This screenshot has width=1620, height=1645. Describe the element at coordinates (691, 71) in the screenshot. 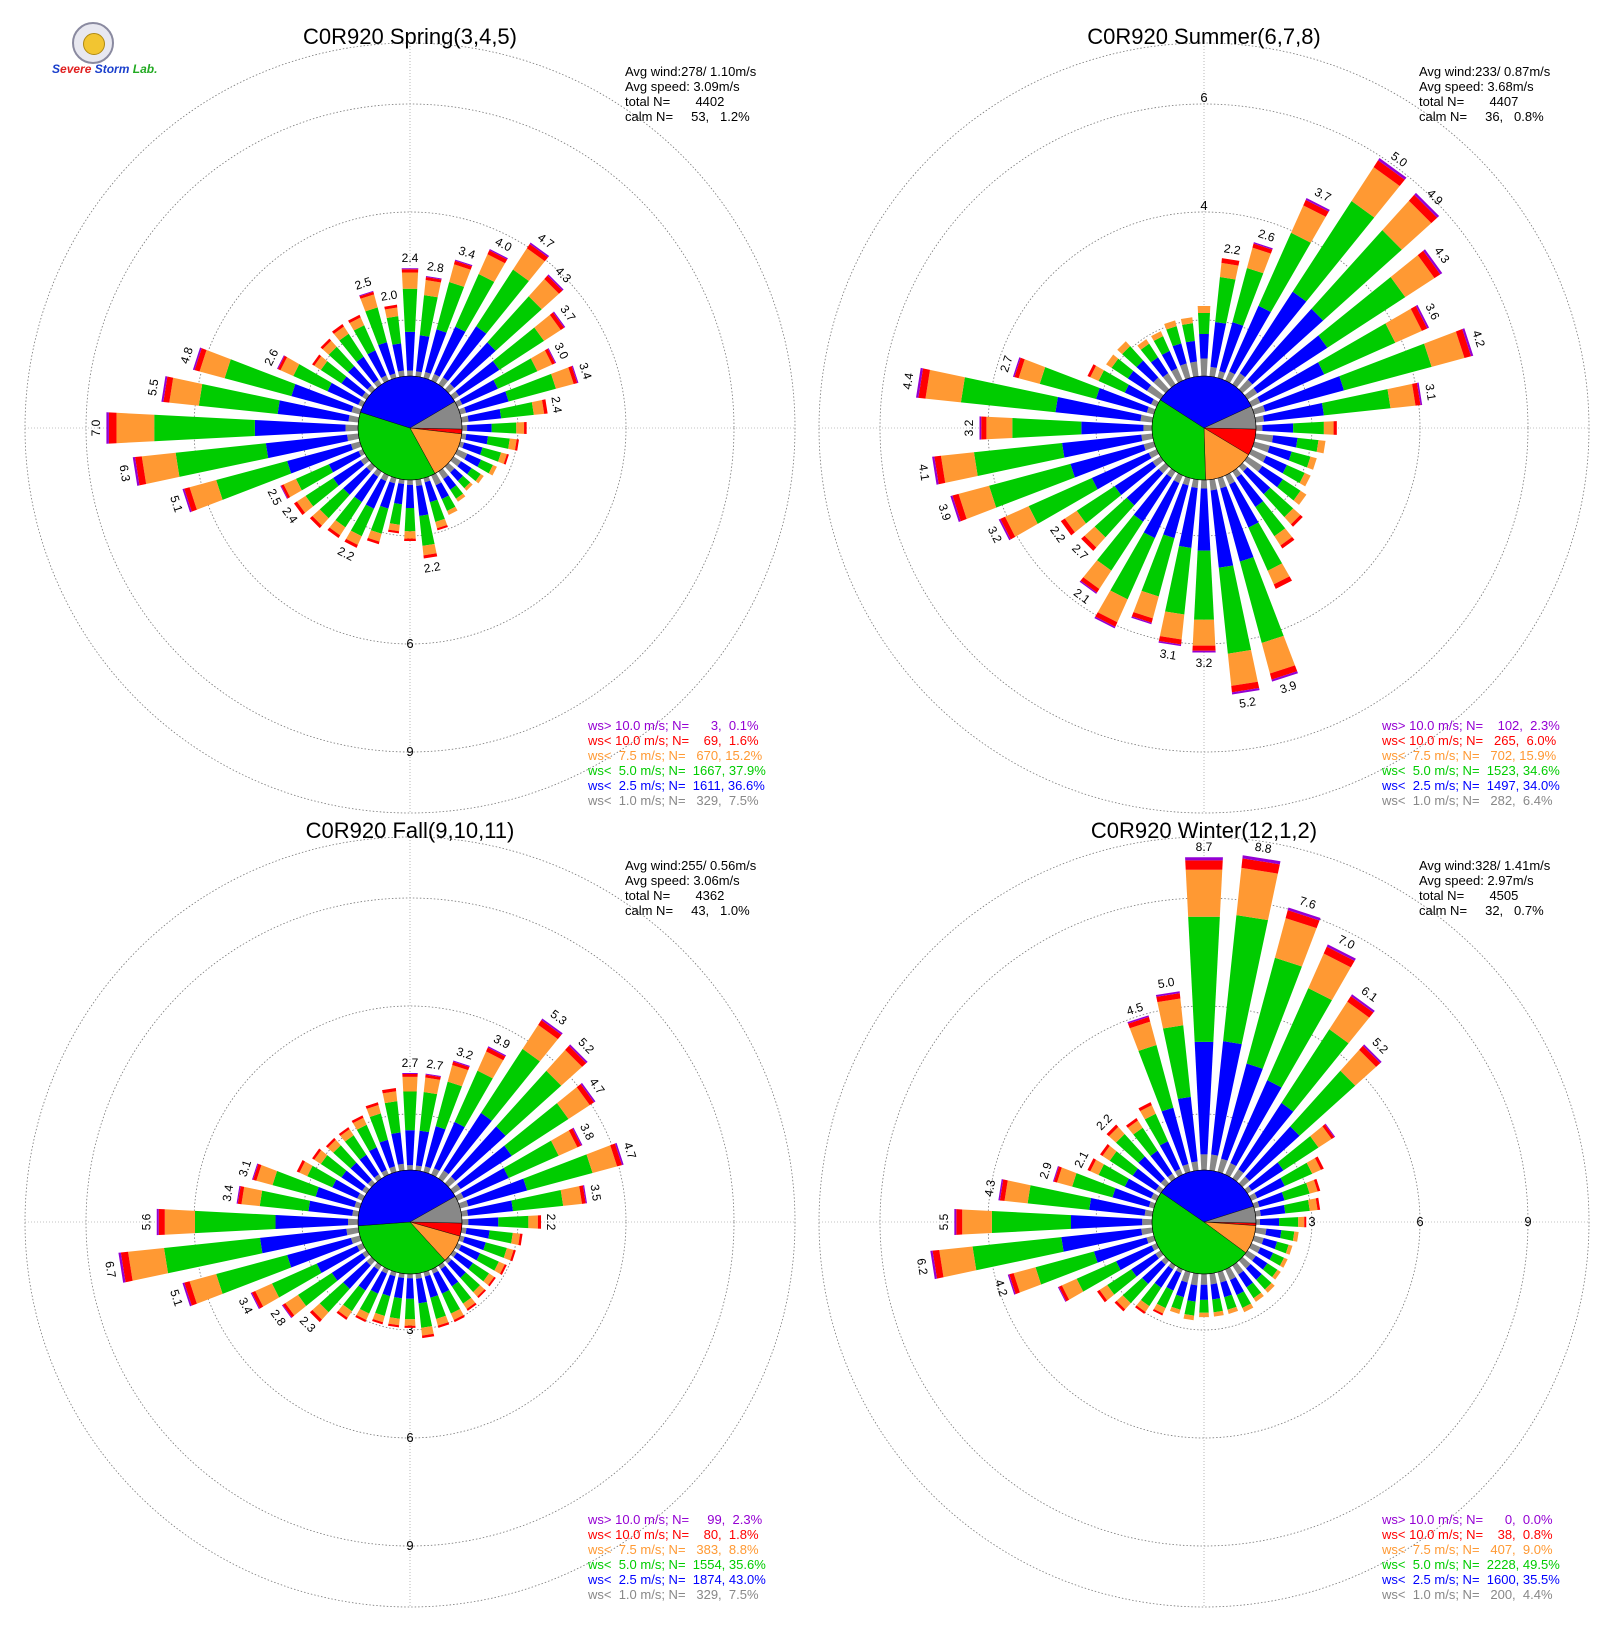

I see `rose-stat-line: Avg wind:278/ 1.10m/s` at that location.